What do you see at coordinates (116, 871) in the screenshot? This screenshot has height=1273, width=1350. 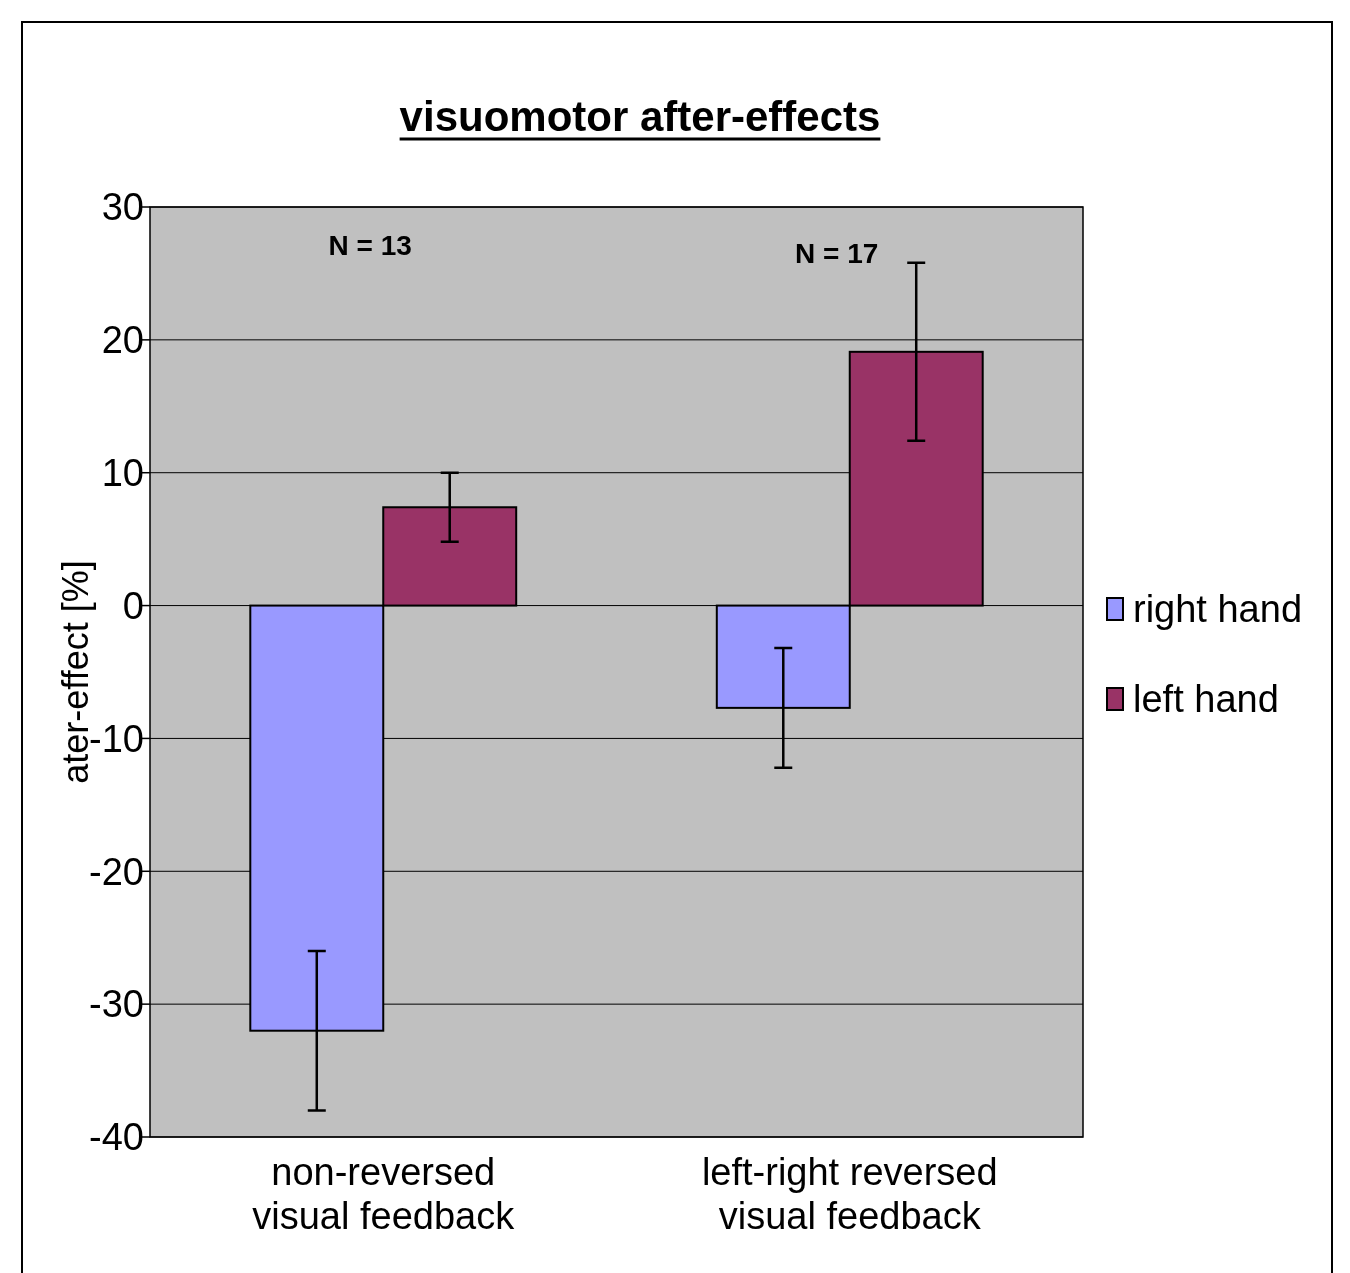 I see `y-tick-label: -20` at bounding box center [116, 871].